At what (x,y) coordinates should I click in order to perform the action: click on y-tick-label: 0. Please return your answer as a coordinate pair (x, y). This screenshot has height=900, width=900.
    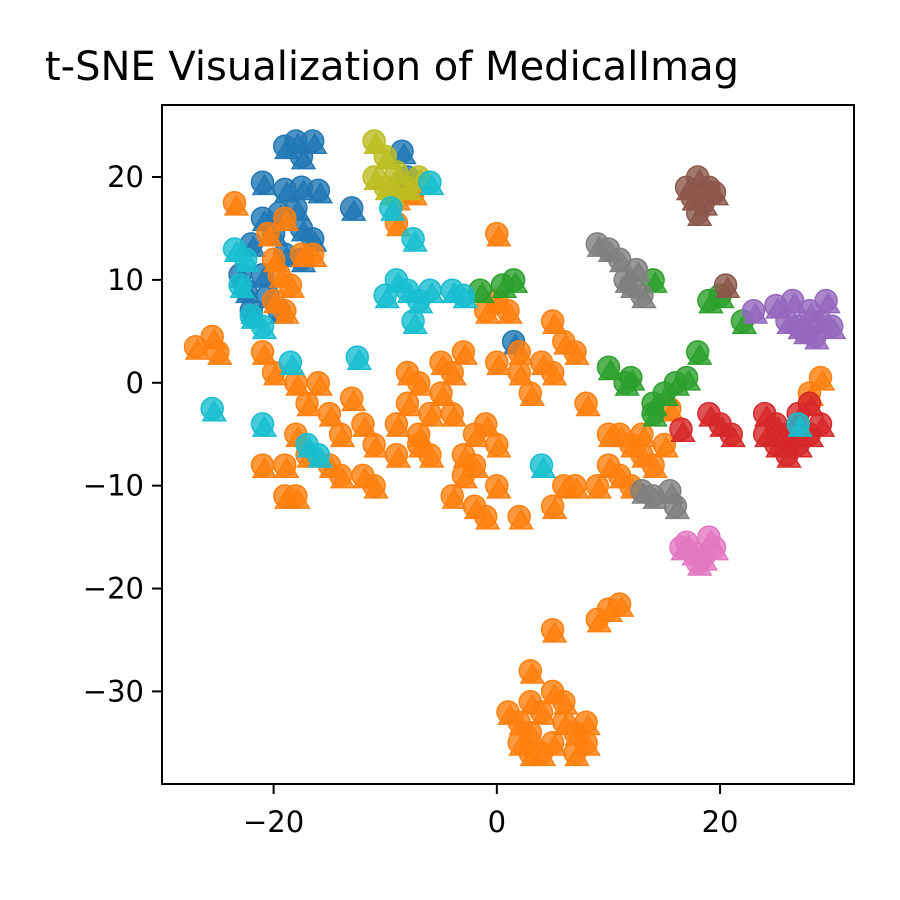
    Looking at the image, I should click on (135, 383).